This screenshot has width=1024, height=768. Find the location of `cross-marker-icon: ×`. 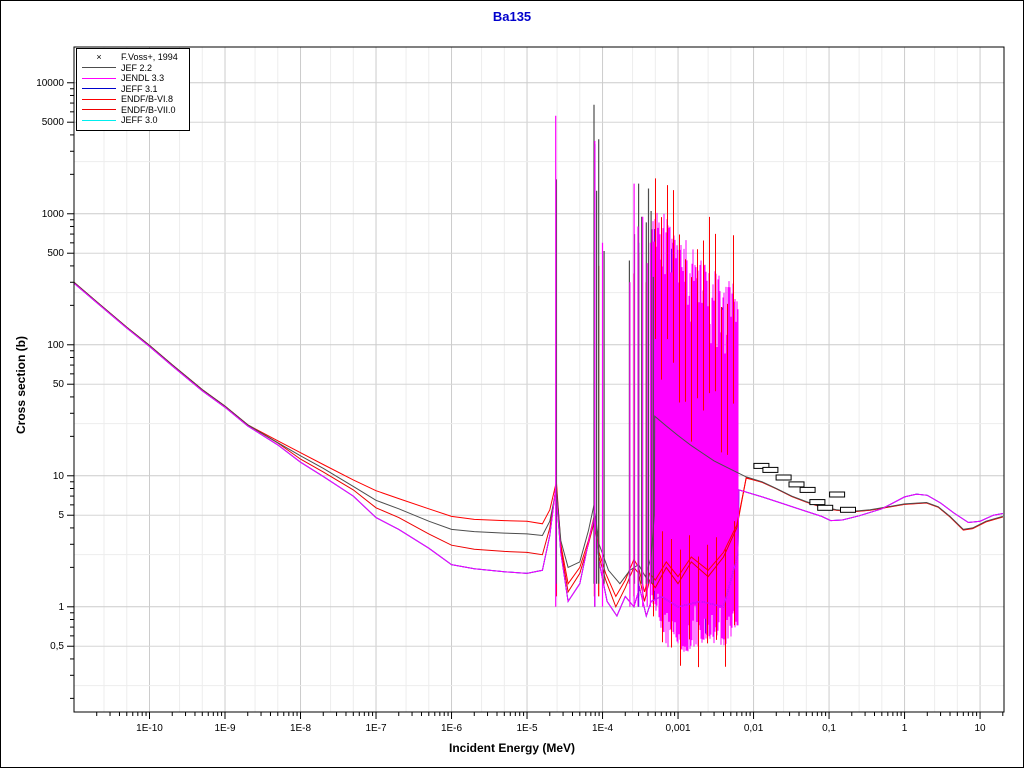

cross-marker-icon: × is located at coordinates (99, 56).